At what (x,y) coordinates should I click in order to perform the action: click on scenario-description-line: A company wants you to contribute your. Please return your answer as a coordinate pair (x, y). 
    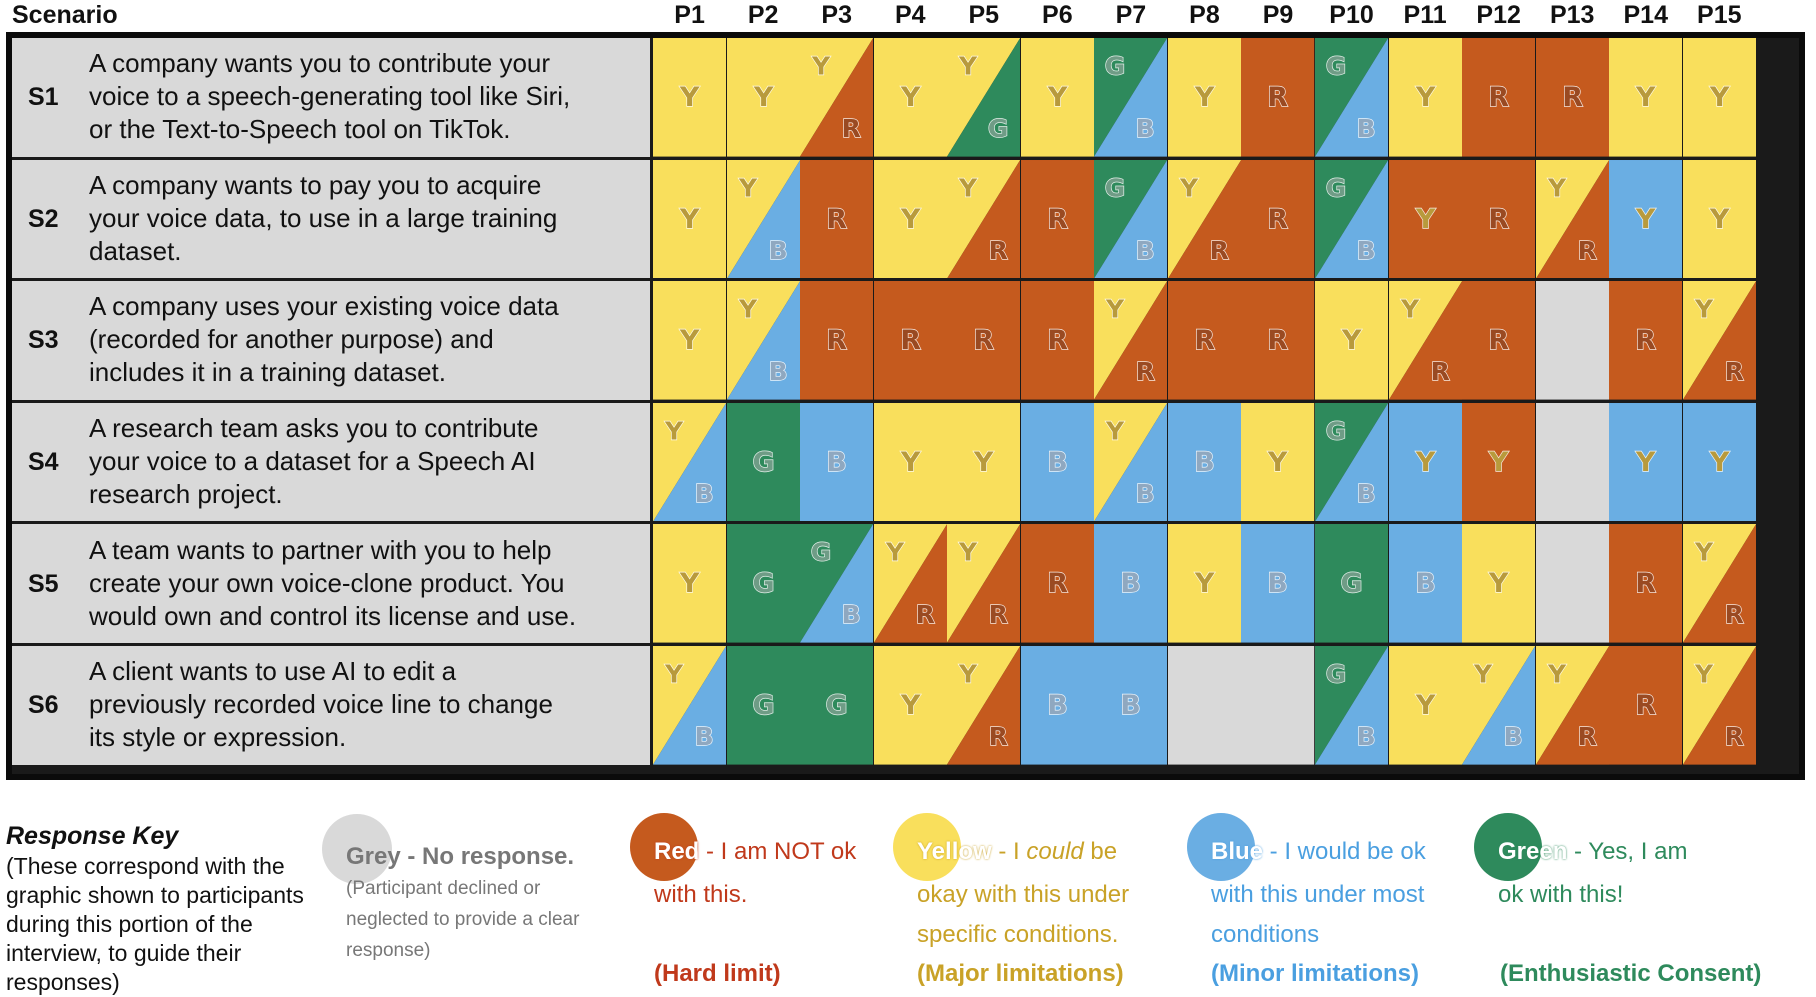
    Looking at the image, I should click on (320, 63).